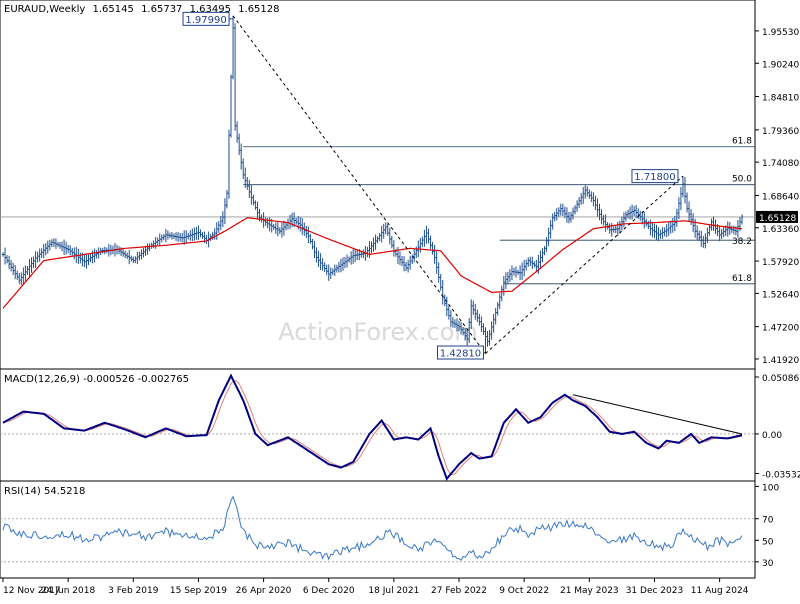 This screenshot has width=800, height=604. I want to click on y-tick-label: 1.95530, so click(780, 33).